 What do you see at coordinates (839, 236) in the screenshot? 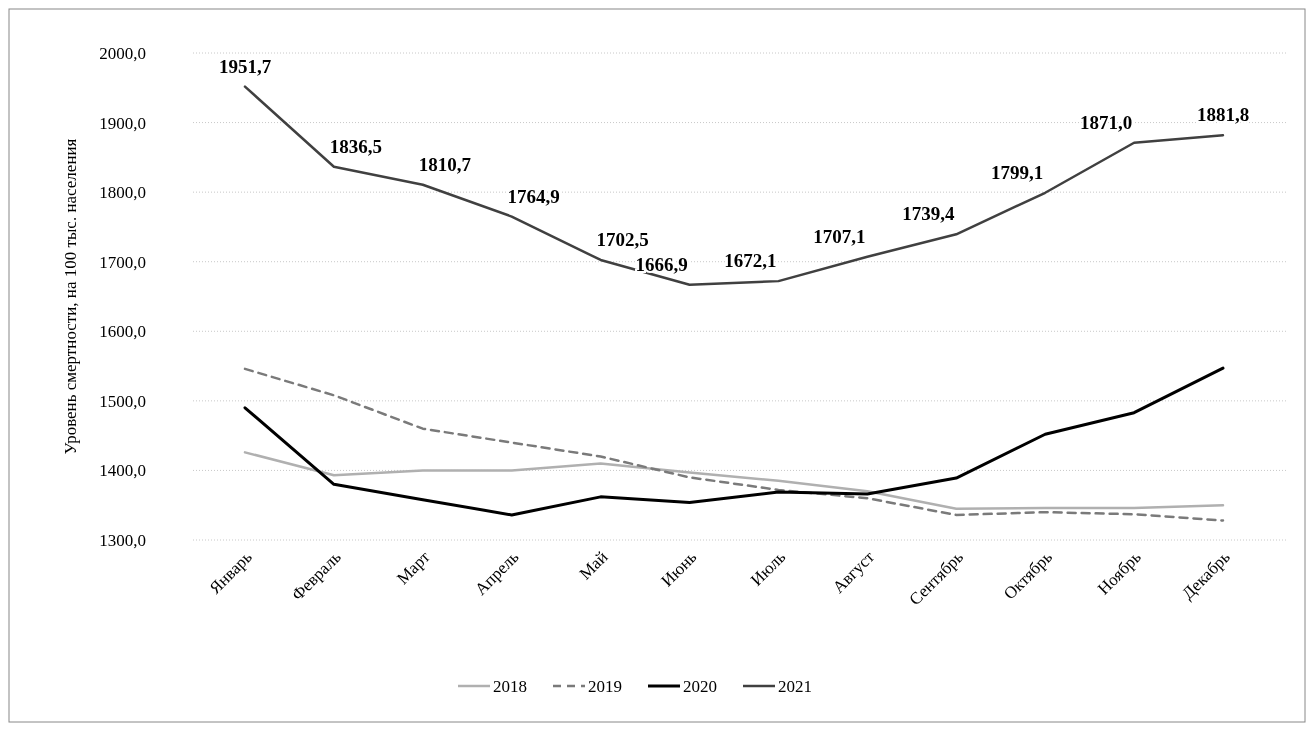
I see `data-label: 1707,1` at bounding box center [839, 236].